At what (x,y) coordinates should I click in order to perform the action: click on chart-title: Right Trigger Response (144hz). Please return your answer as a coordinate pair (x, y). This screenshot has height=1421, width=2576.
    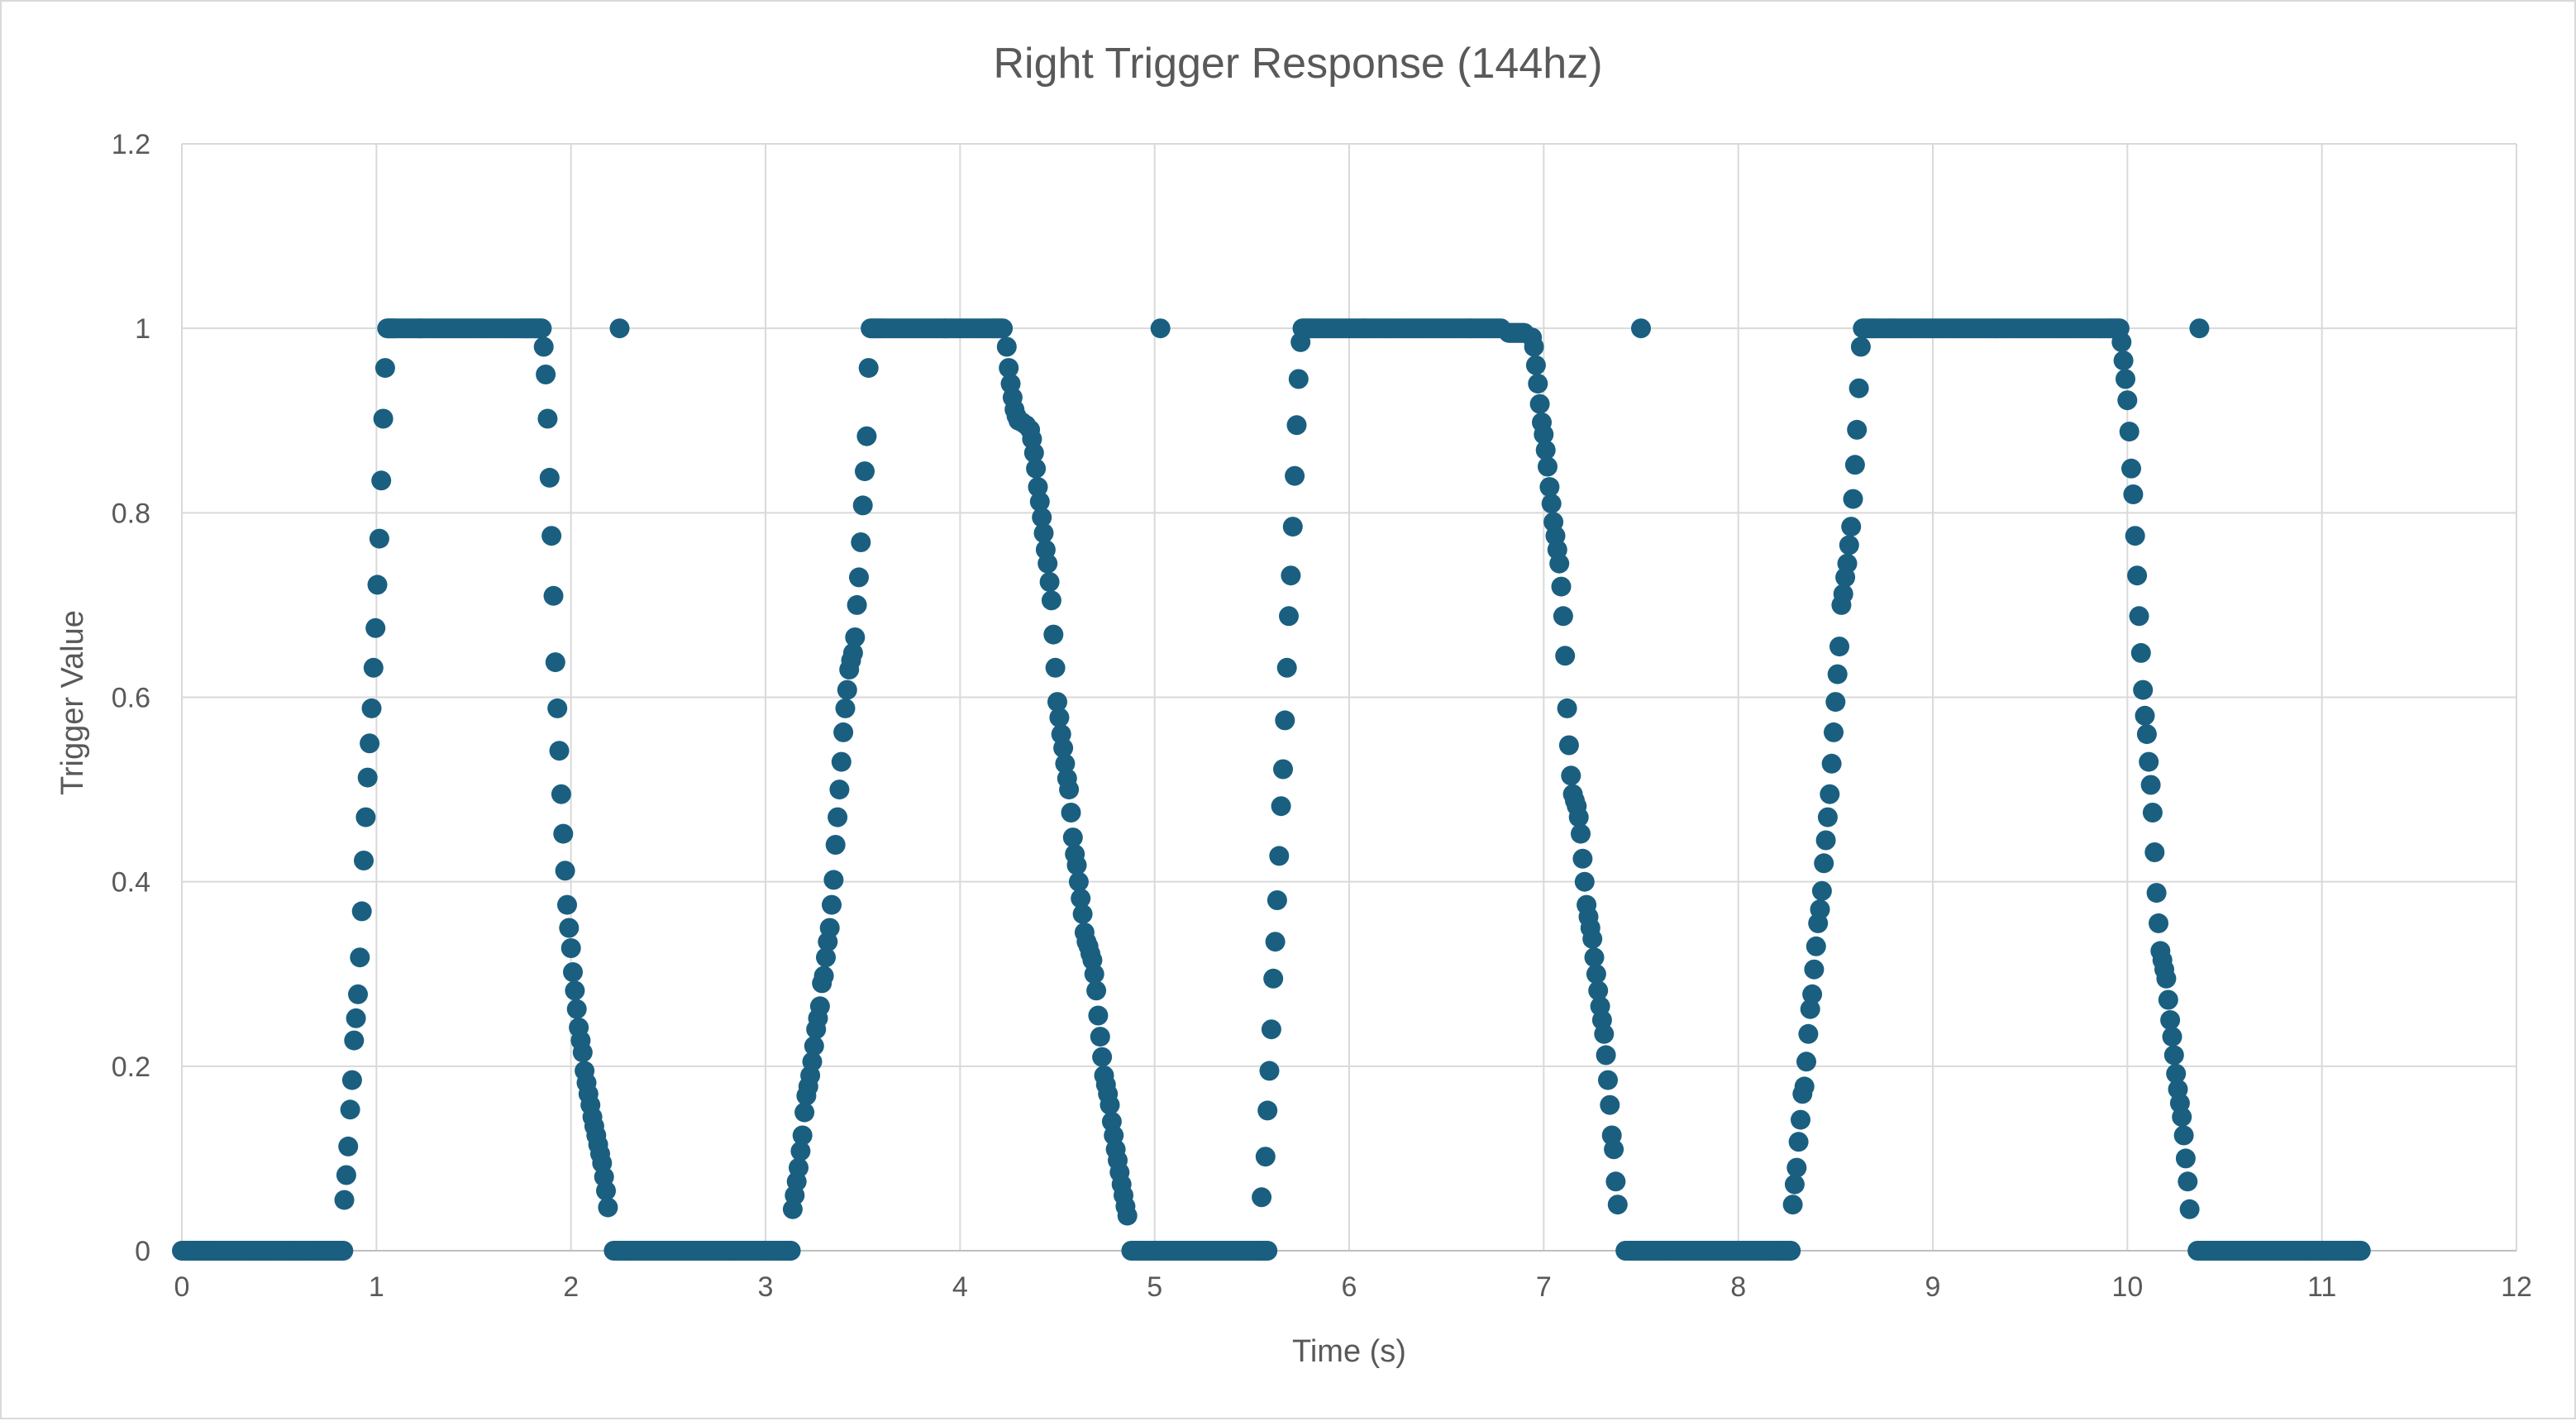
    Looking at the image, I should click on (1297, 64).